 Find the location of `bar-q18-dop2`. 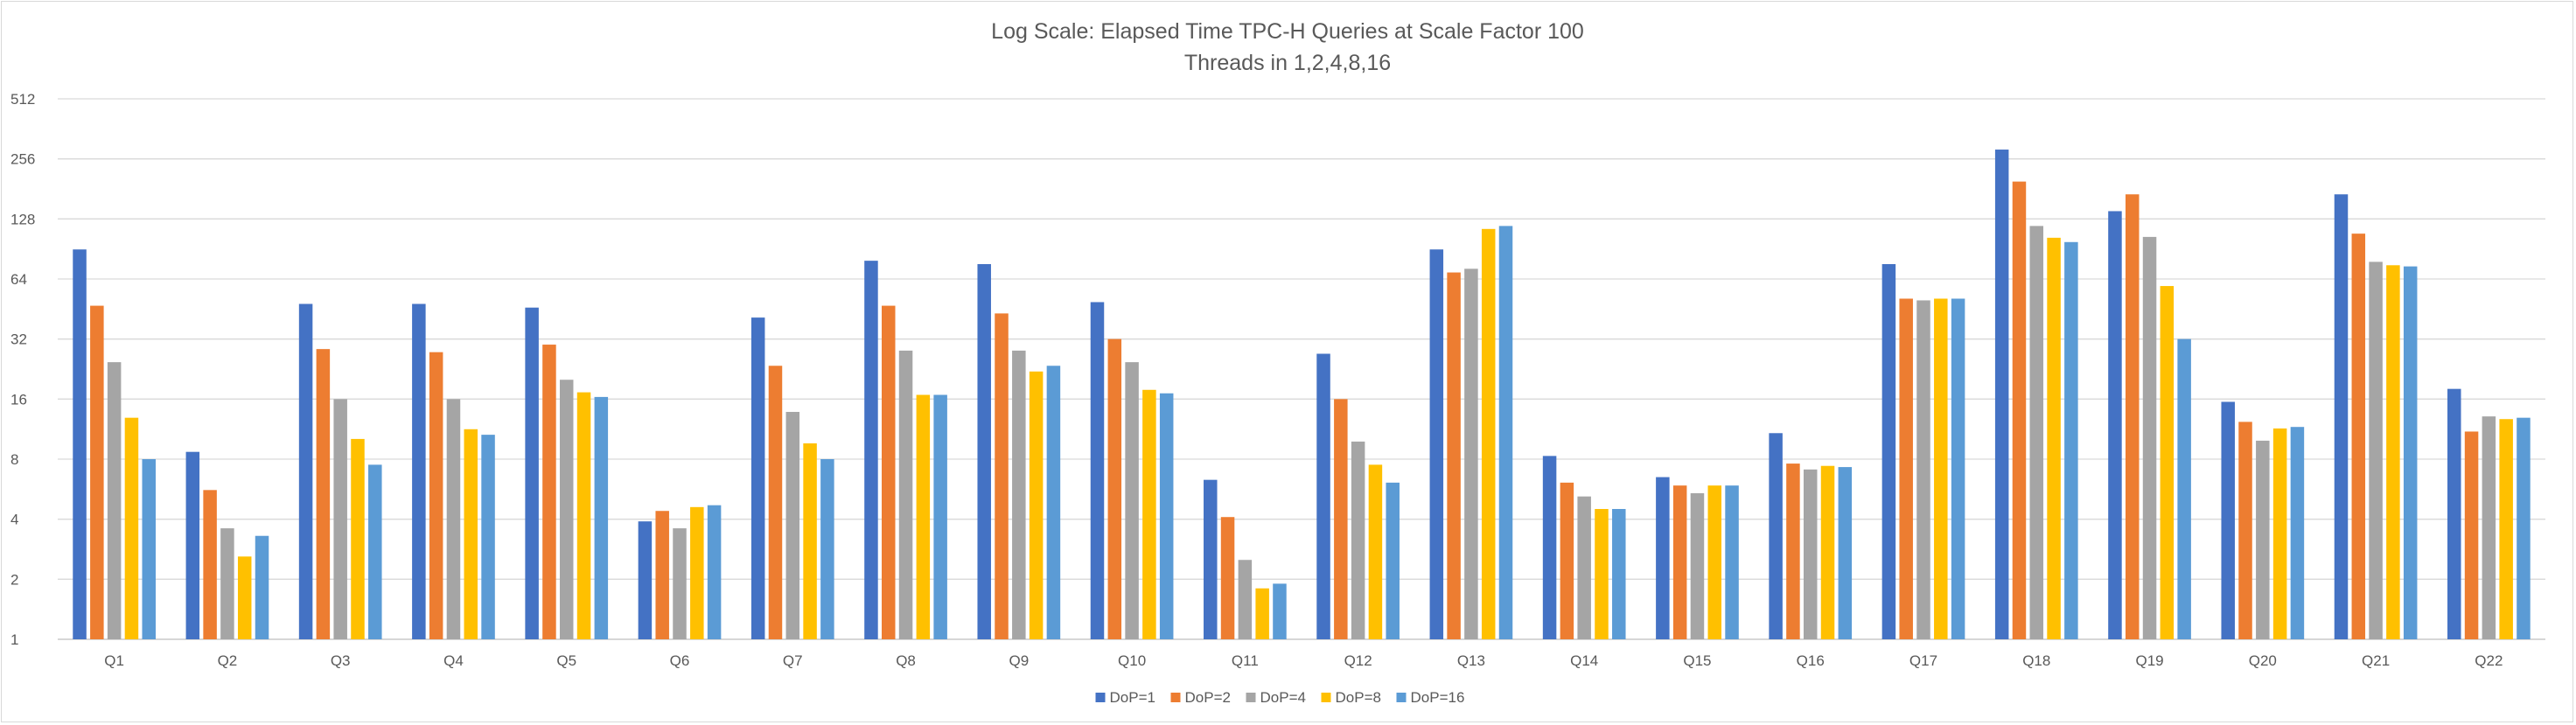

bar-q18-dop2 is located at coordinates (2019, 410).